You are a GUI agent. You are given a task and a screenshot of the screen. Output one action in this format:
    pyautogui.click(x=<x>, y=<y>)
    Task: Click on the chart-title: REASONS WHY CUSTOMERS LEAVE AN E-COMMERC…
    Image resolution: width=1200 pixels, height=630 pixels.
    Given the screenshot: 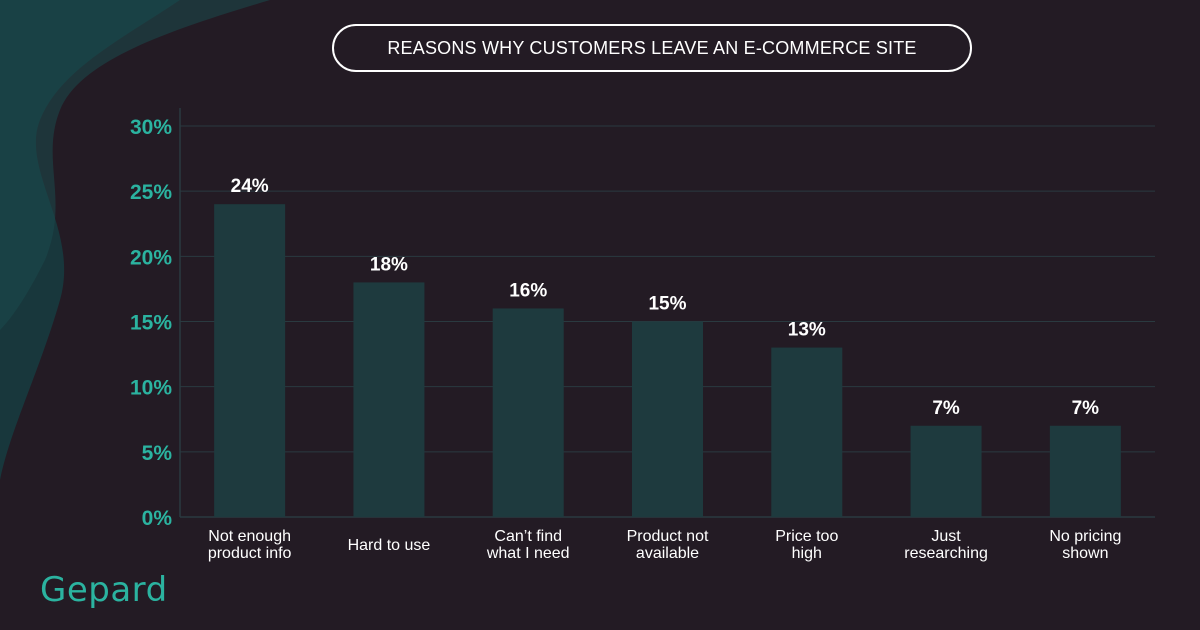 What is the action you would take?
    pyautogui.click(x=652, y=48)
    